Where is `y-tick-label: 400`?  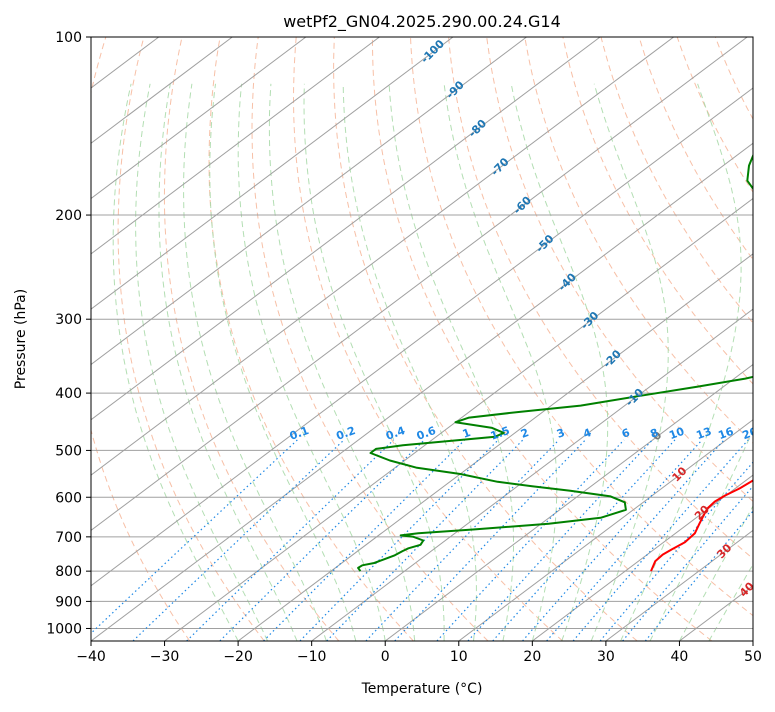 y-tick-label: 400 is located at coordinates (68, 394).